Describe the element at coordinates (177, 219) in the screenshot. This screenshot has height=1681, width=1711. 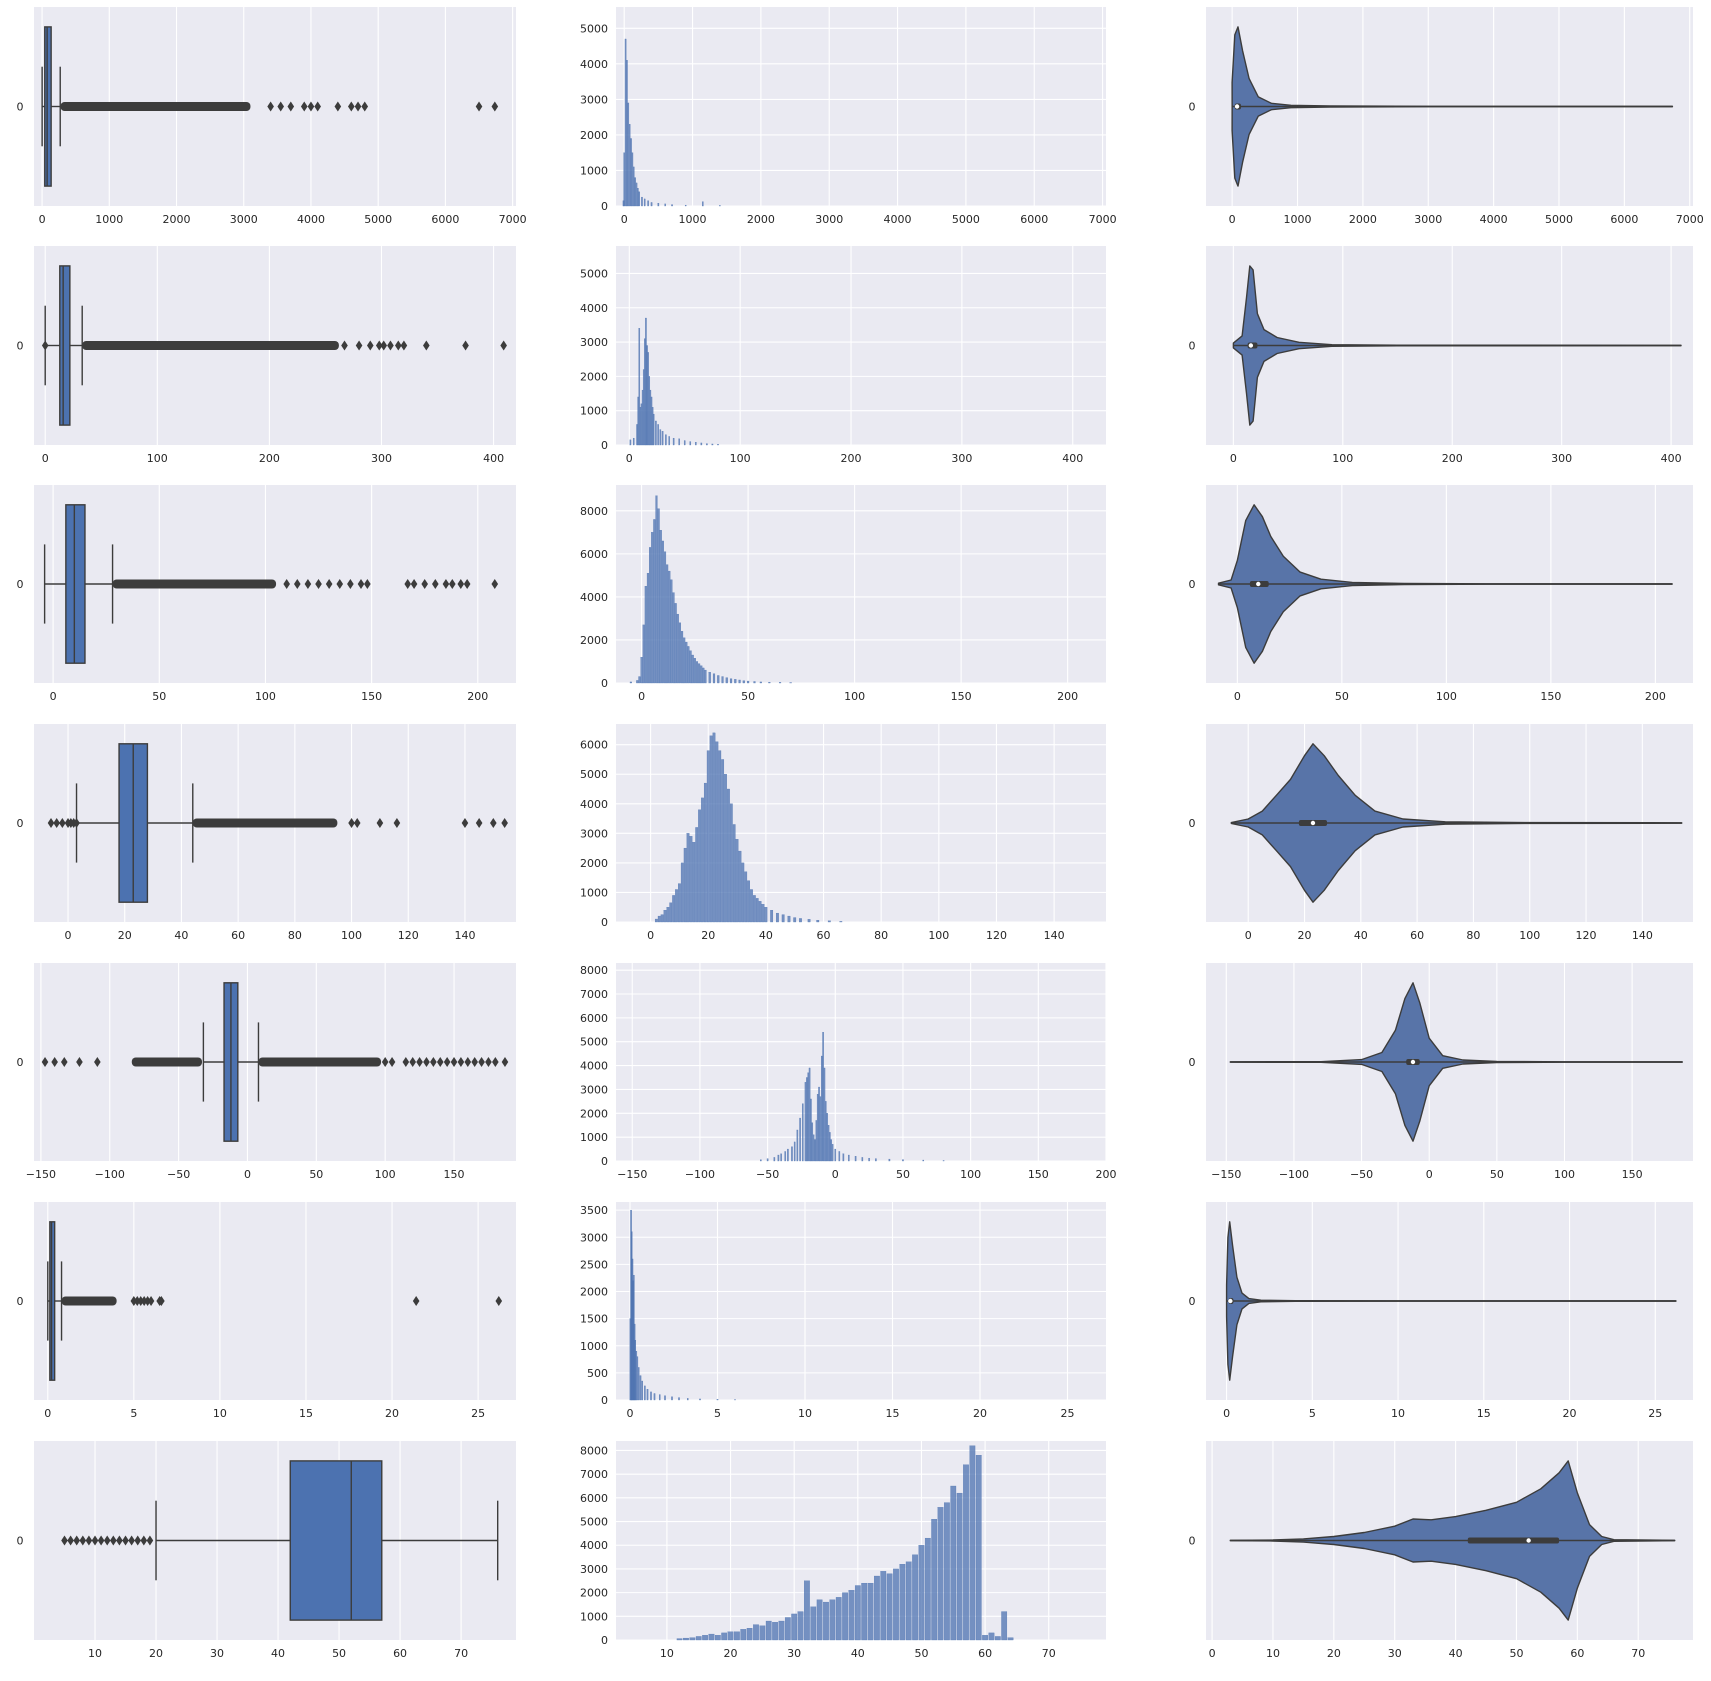
I see `boxplot-x-tick-label: 2000` at that location.